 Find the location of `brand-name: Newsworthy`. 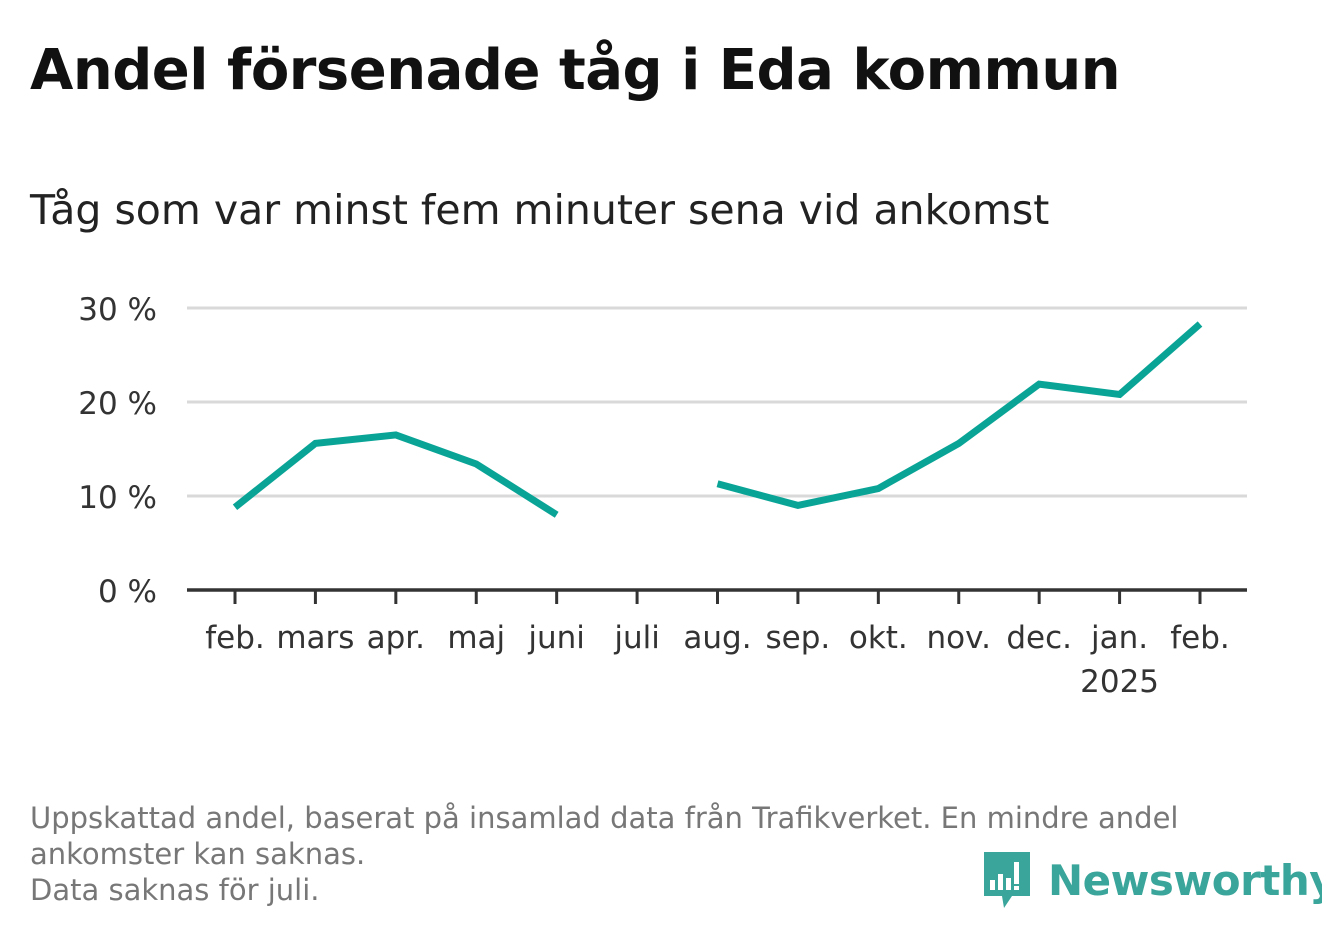

brand-name: Newsworthy is located at coordinates (1185, 880).